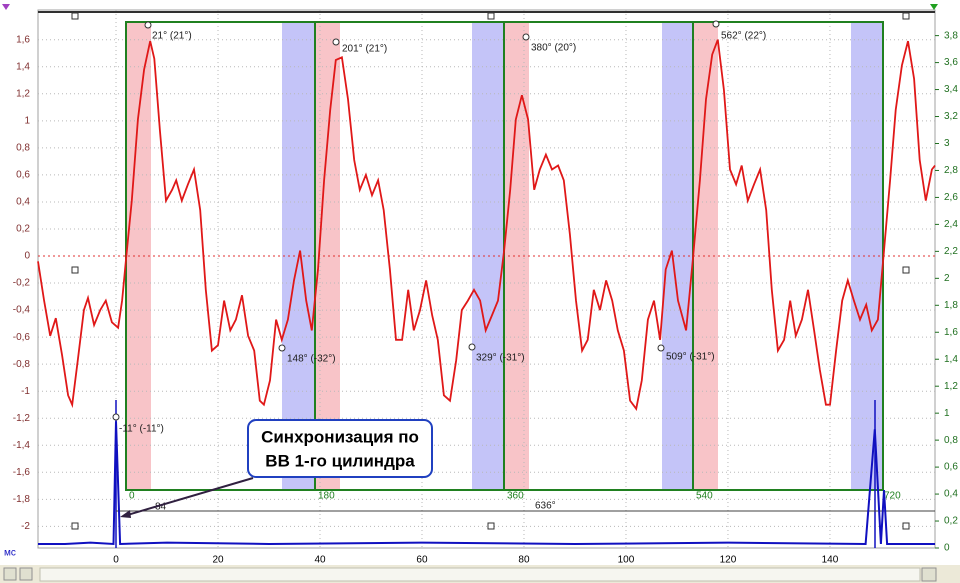 The width and height of the screenshot is (960, 583). Describe the element at coordinates (951, 89) in the screenshot. I see `y2-tick-label: 3,4` at that location.